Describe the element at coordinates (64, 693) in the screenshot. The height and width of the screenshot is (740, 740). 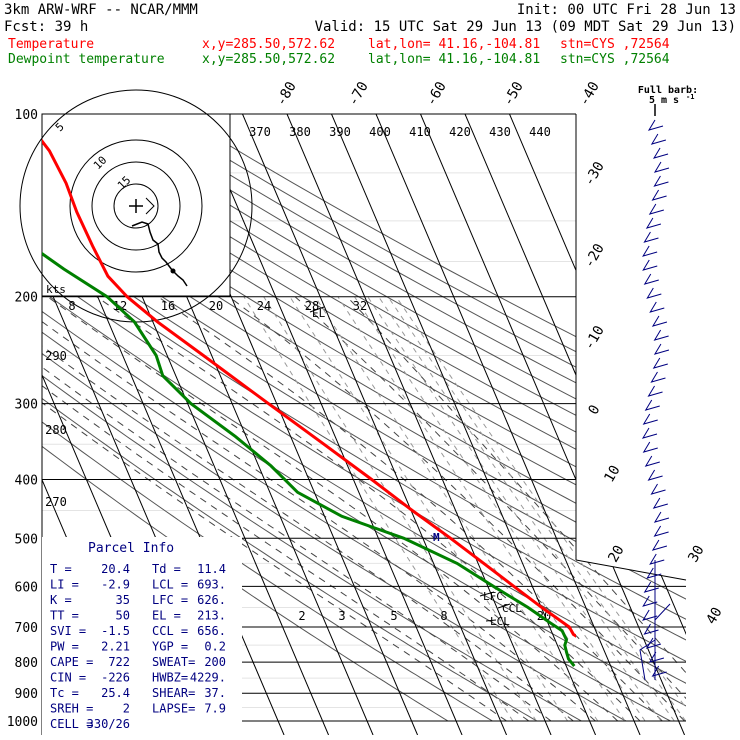
I see `parcel-info-cell: Tc =` at that location.